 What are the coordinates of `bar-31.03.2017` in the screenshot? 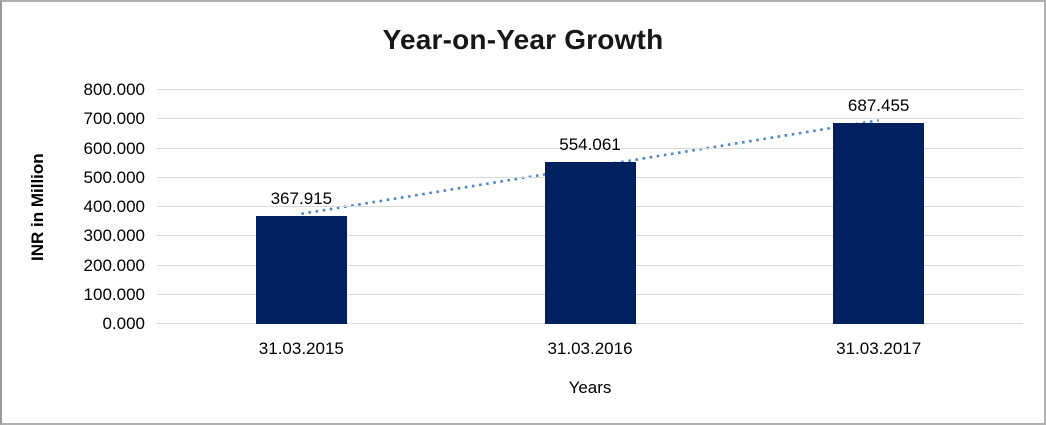 It's located at (879, 223).